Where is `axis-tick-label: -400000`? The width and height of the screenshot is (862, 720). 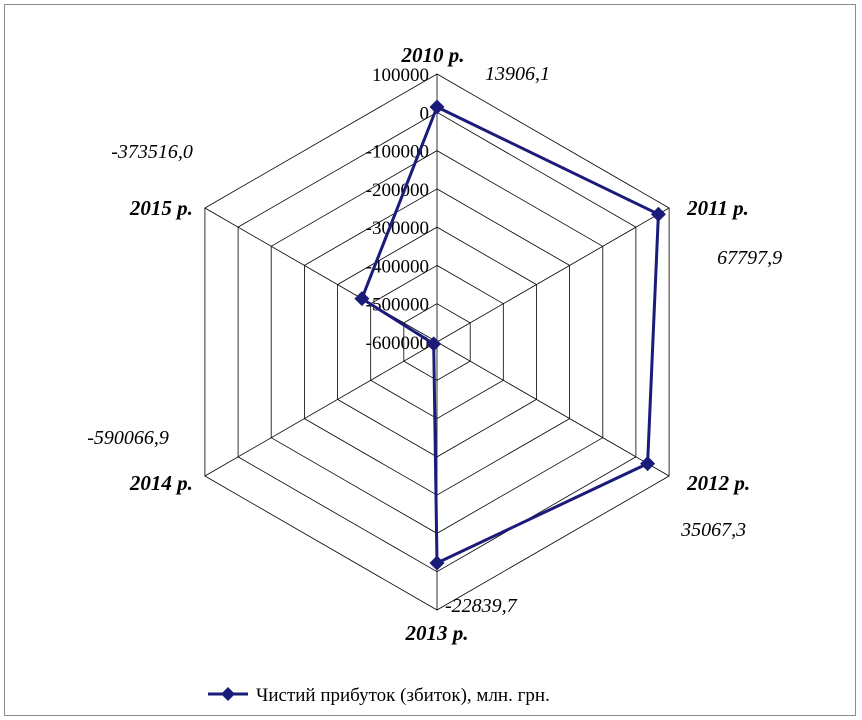
axis-tick-label: -400000 is located at coordinates (397, 266).